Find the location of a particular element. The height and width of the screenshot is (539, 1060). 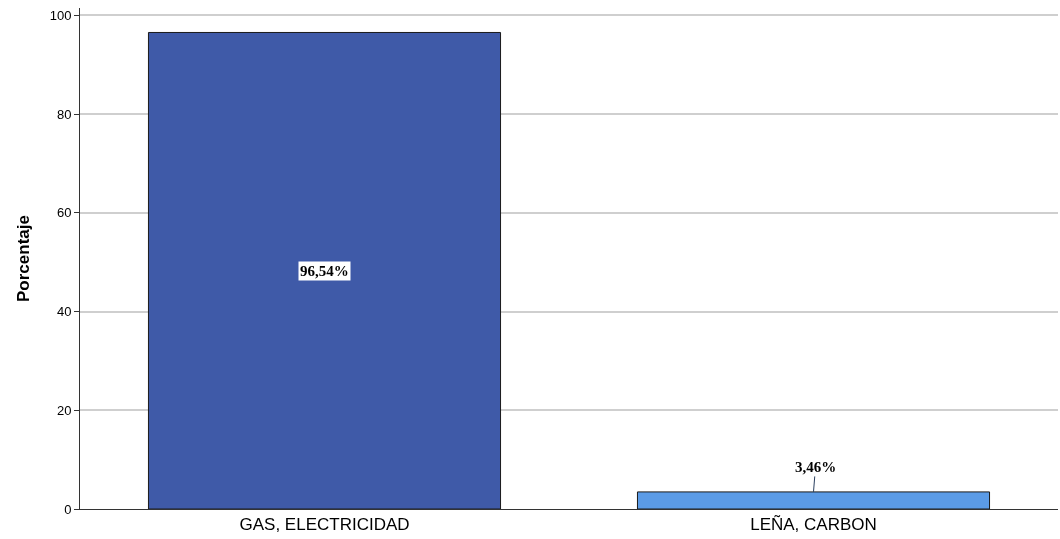

y-axis-title: Porcentaje is located at coordinates (24, 258).